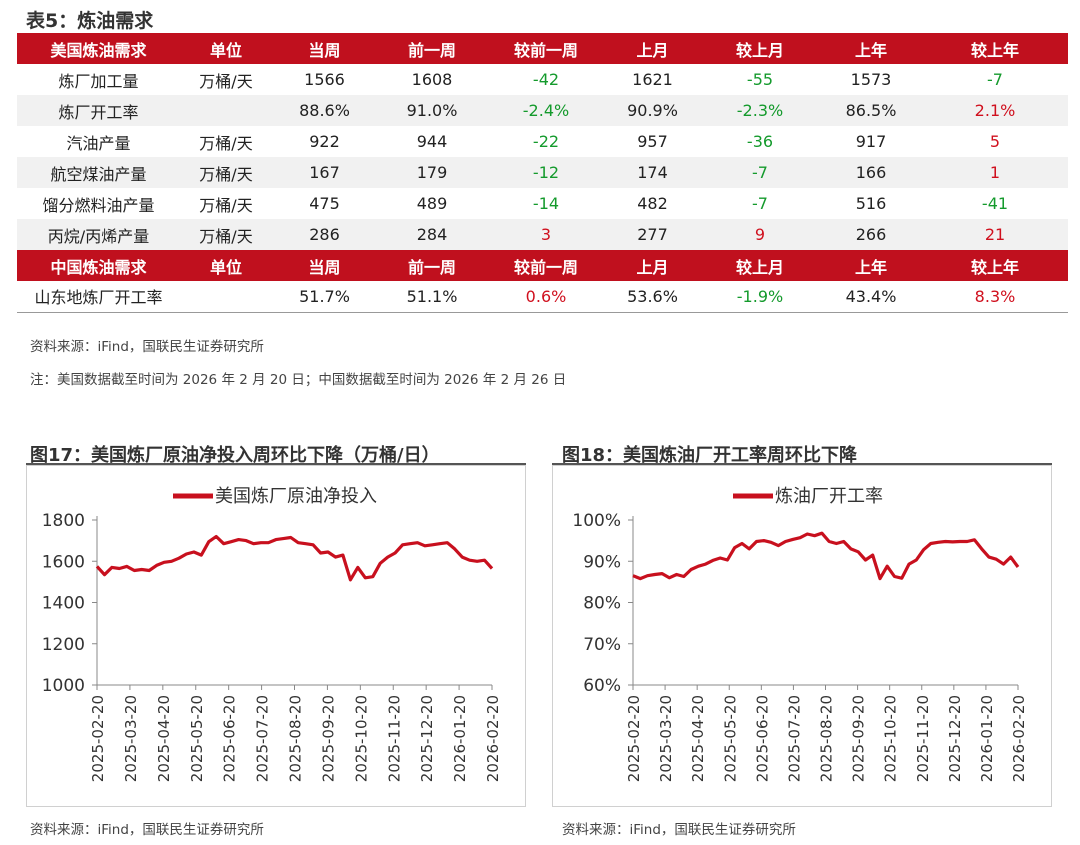 This screenshot has height=845, width=1080. What do you see at coordinates (760, 110) in the screenshot?
I see `table-cell: -2.3%` at bounding box center [760, 110].